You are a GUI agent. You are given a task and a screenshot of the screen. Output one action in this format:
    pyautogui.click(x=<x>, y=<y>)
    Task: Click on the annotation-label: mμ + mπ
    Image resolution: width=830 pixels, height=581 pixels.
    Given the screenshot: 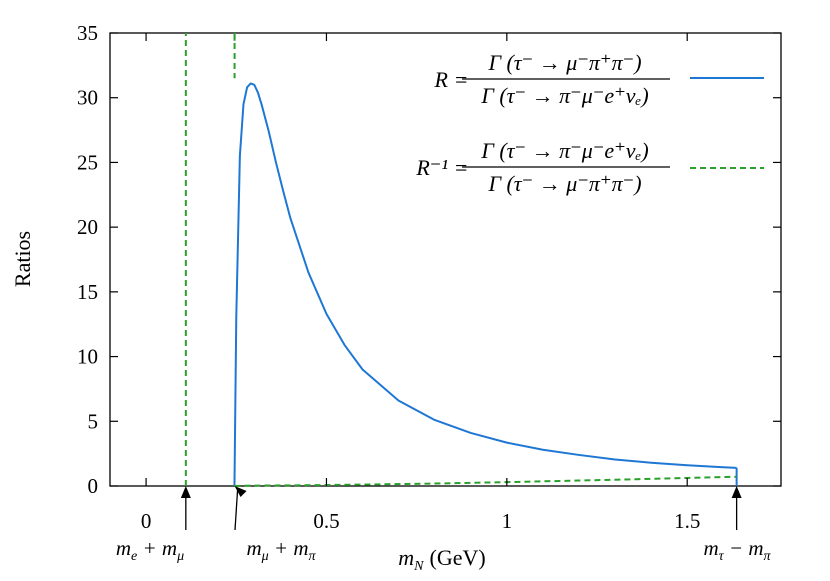 What is the action you would take?
    pyautogui.click(x=281, y=550)
    